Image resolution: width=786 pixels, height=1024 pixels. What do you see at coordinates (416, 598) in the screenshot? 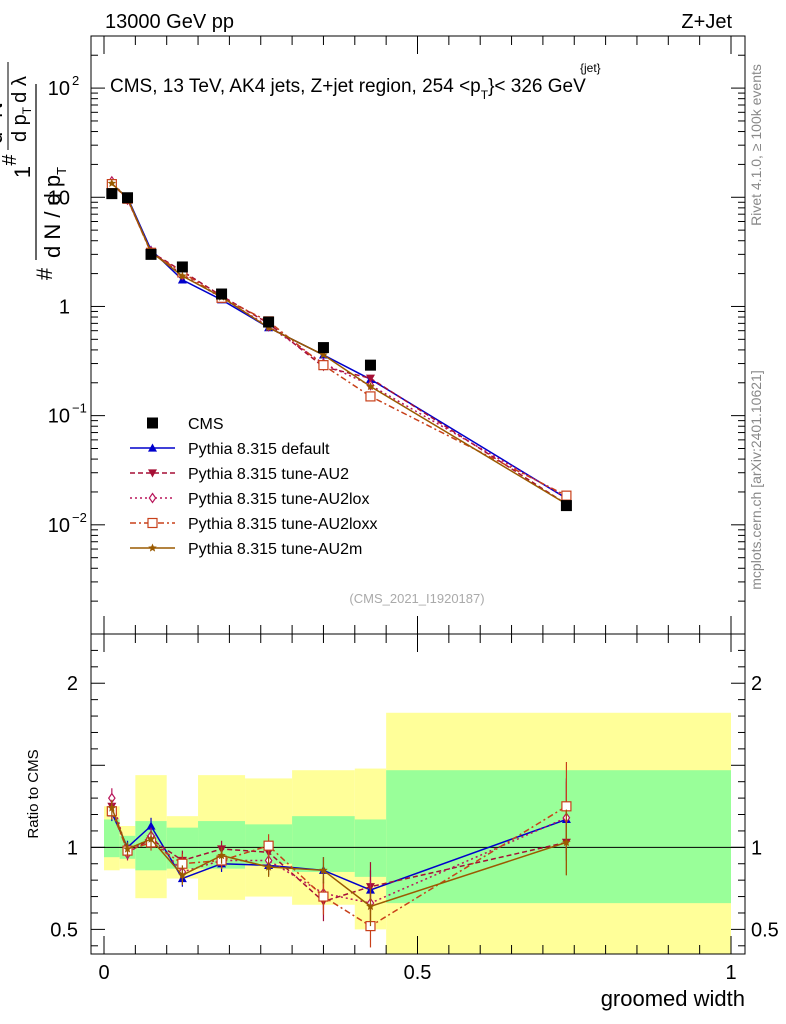
I see `analysis-watermark: (CMS_2021_I1920187)` at bounding box center [416, 598].